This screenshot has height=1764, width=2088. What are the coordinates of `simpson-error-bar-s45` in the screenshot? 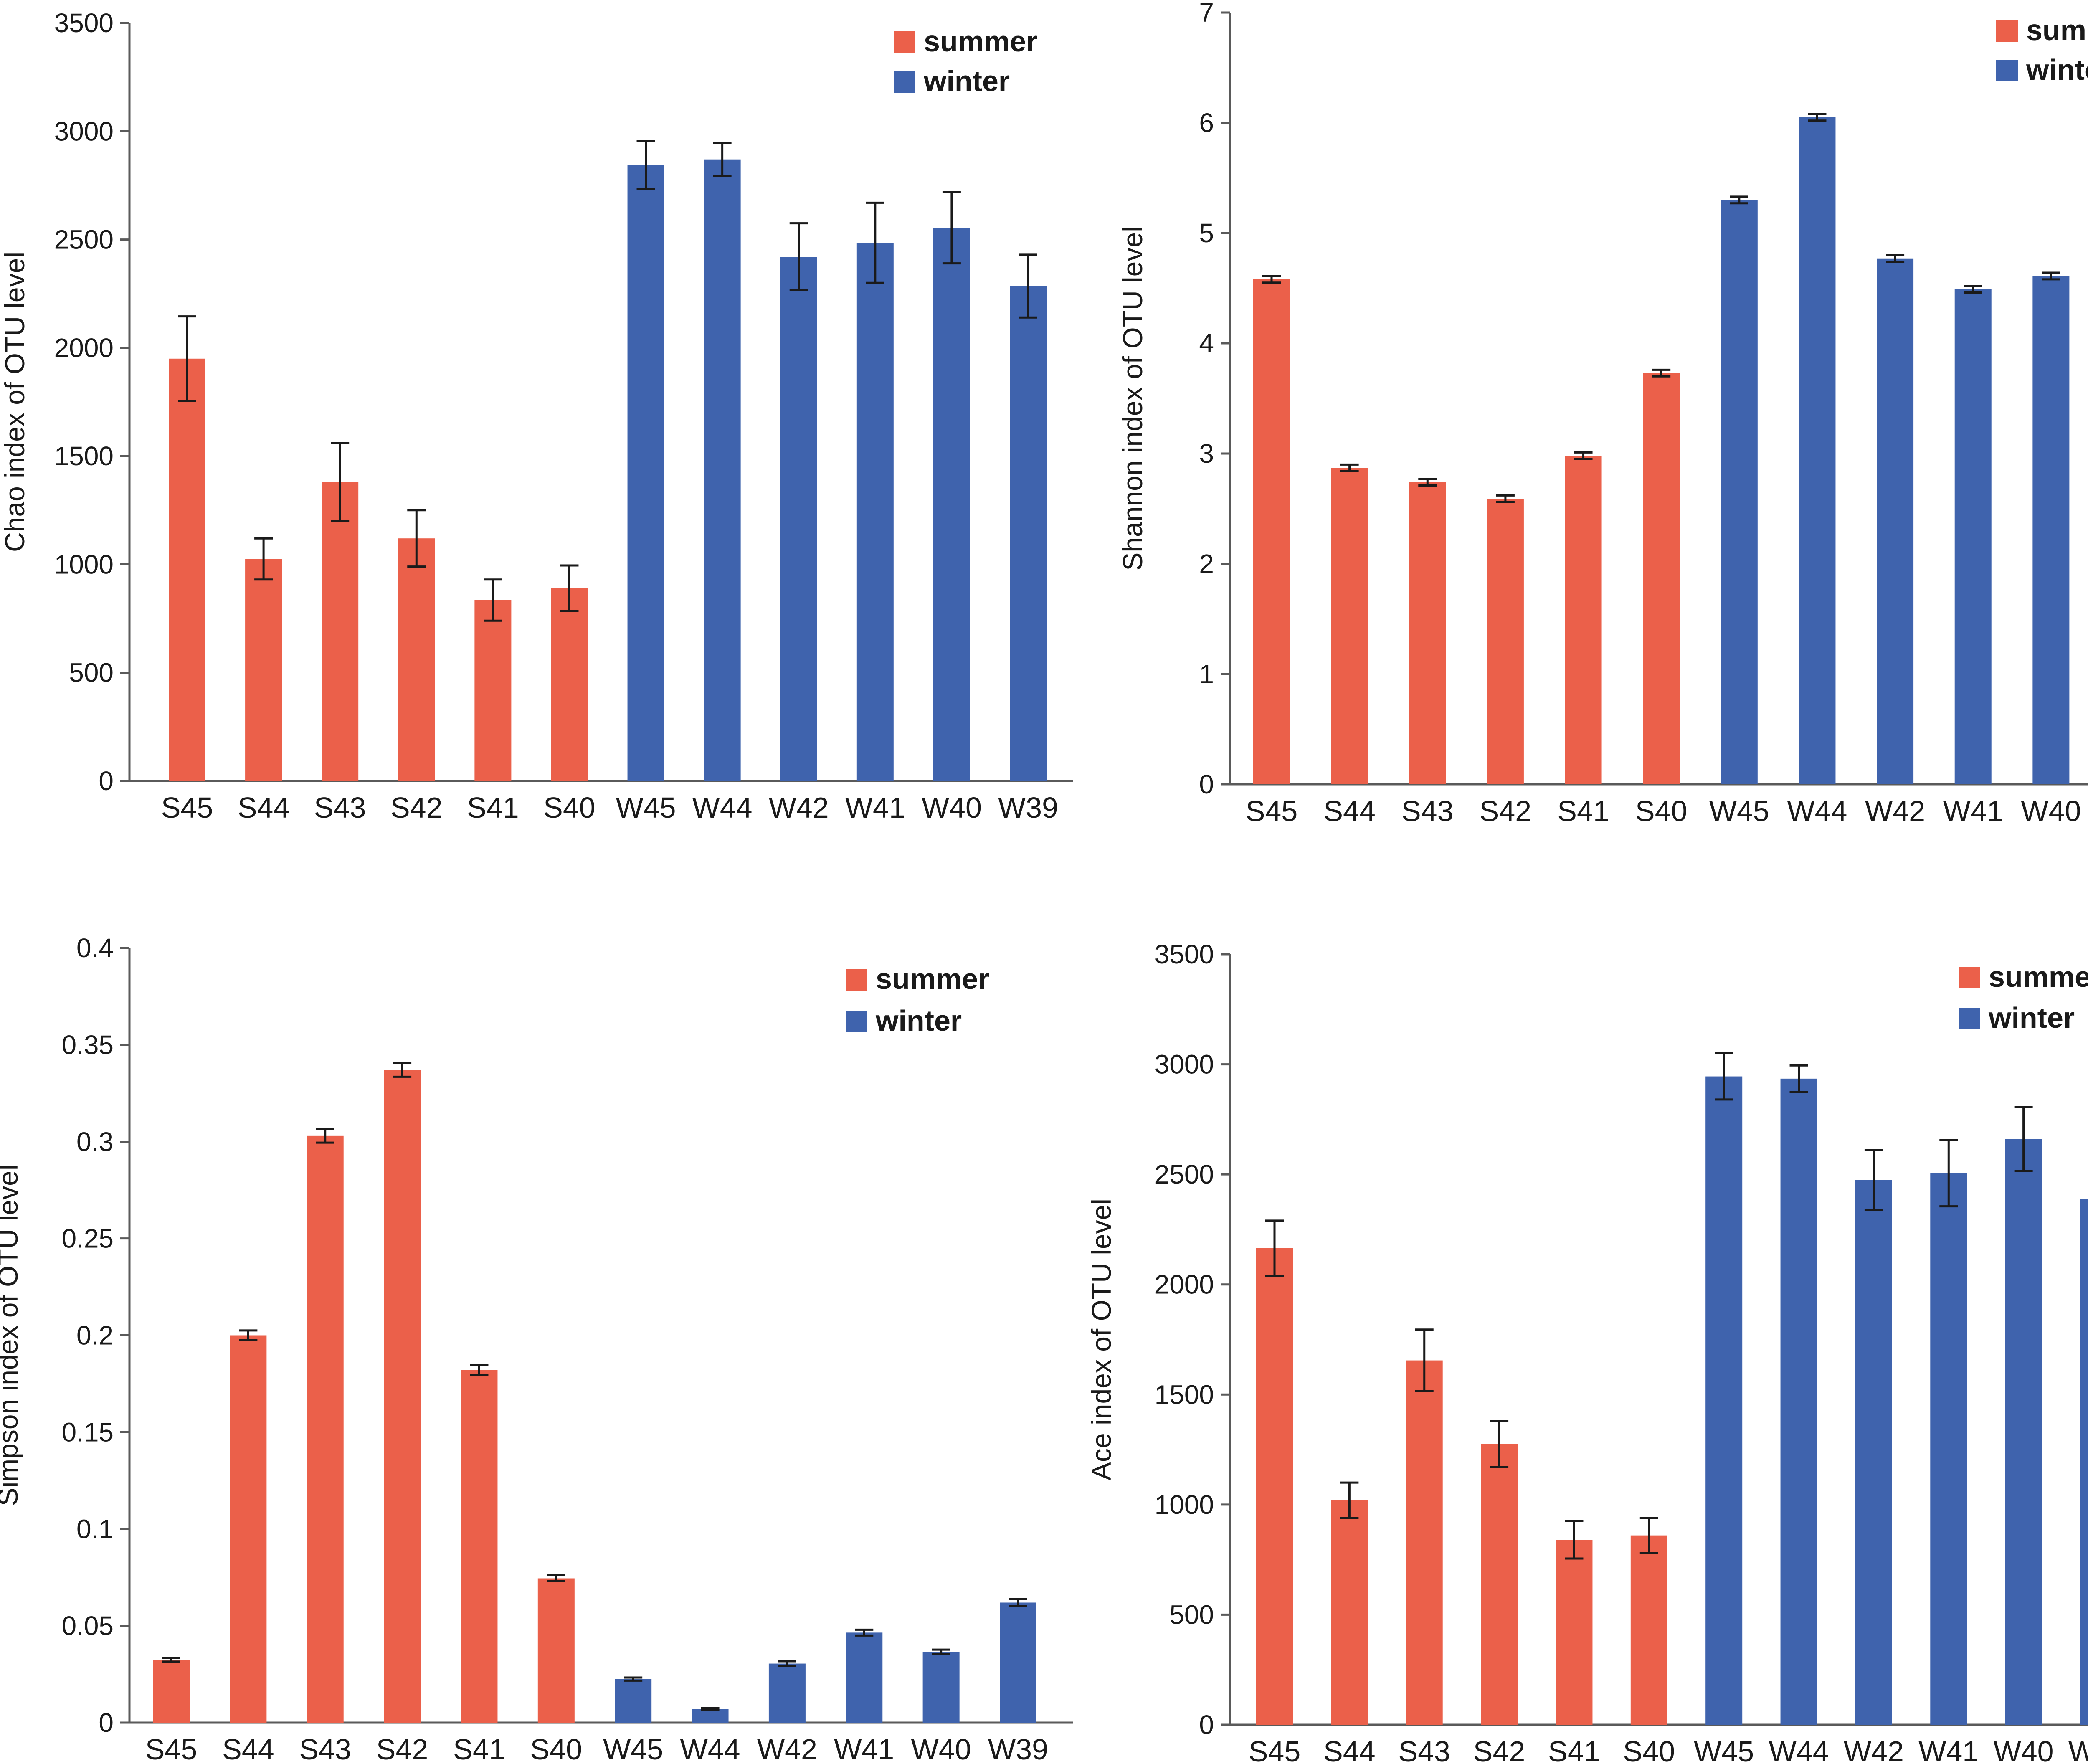 It's located at (171, 1660).